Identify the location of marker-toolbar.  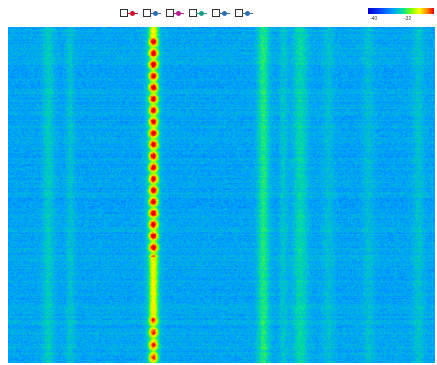
(186, 13).